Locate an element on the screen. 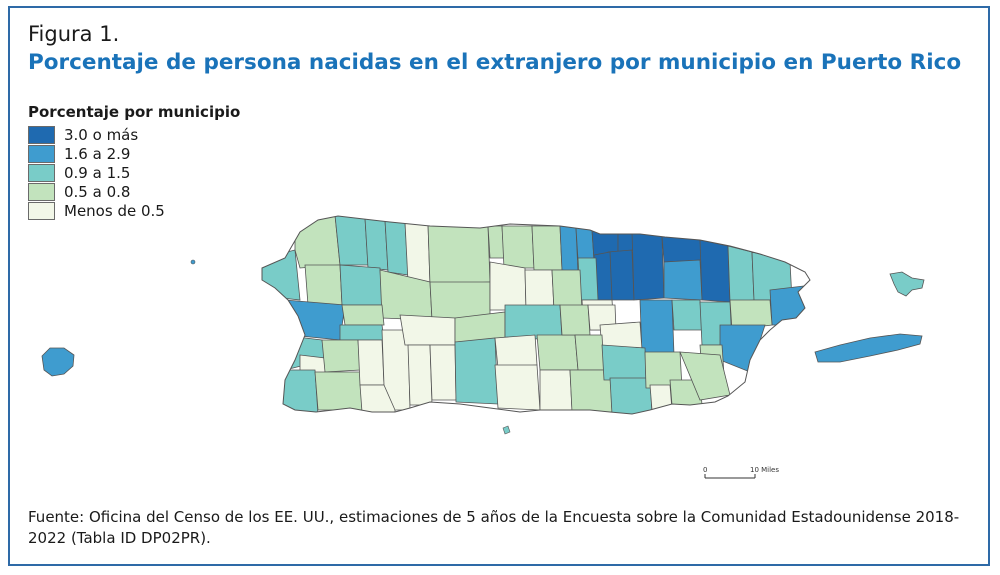 The width and height of the screenshot is (1000, 575). legend-label-class-1: 3.0 o más is located at coordinates (101, 134).